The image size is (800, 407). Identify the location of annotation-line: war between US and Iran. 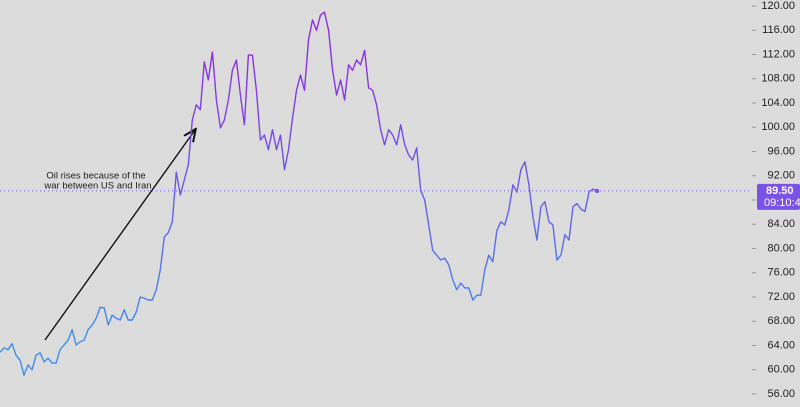
(97, 186).